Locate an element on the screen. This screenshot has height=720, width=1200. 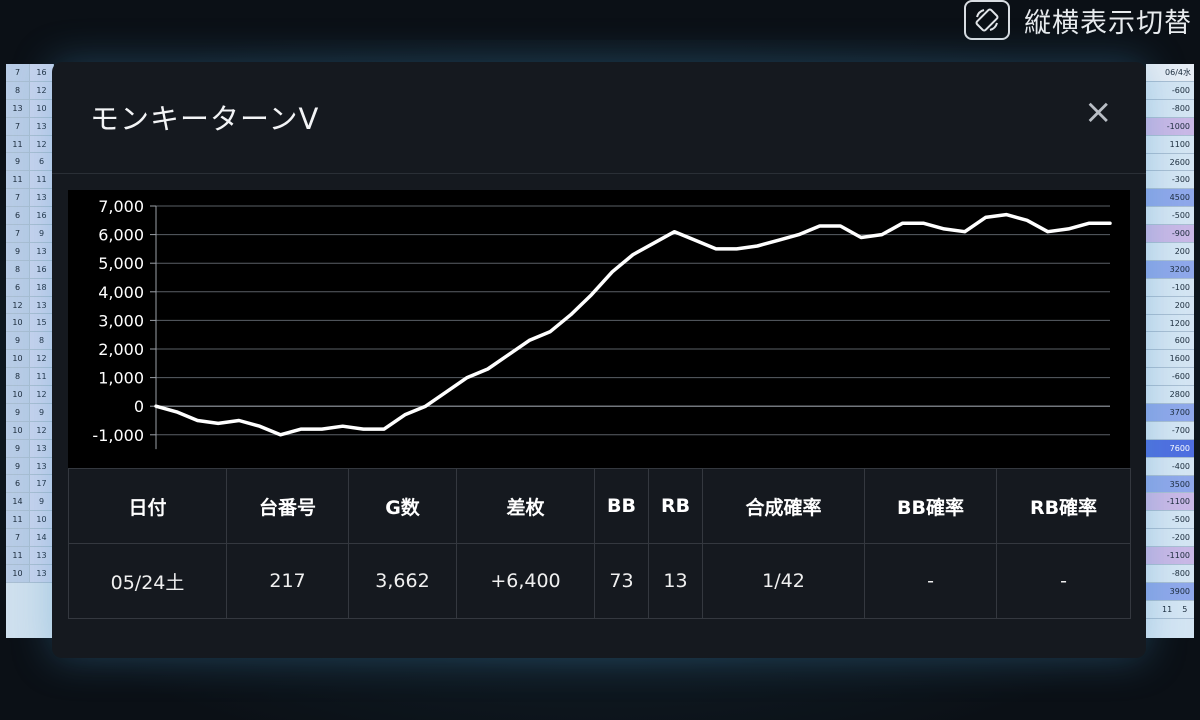
table-header-cell: BB is located at coordinates (621, 506).